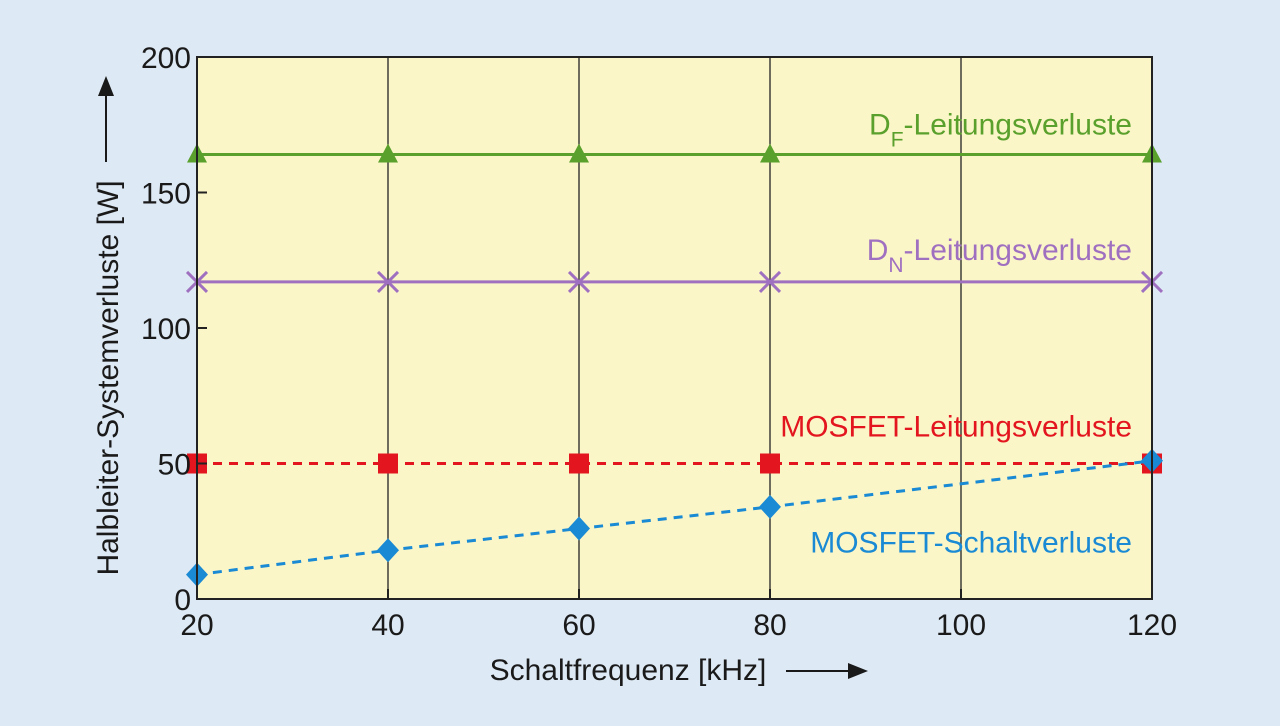 Image resolution: width=1280 pixels, height=726 pixels. Describe the element at coordinates (166, 58) in the screenshot. I see `y-tick-label: 200` at that location.